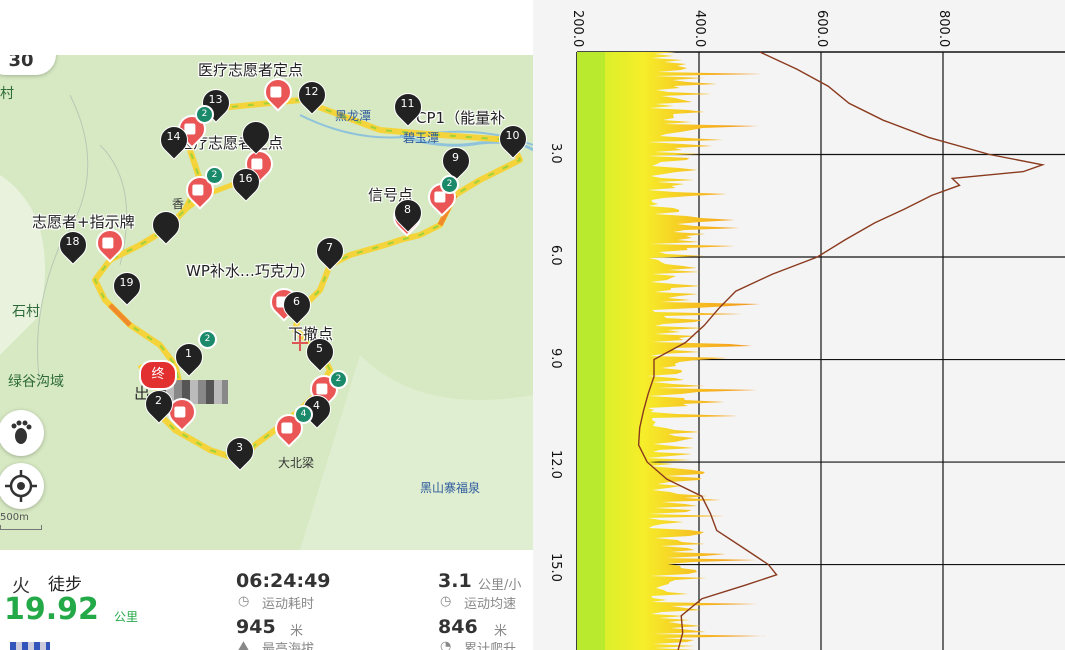 This screenshot has height=650, width=1065. I want to click on climb-value: 846, so click(458, 627).